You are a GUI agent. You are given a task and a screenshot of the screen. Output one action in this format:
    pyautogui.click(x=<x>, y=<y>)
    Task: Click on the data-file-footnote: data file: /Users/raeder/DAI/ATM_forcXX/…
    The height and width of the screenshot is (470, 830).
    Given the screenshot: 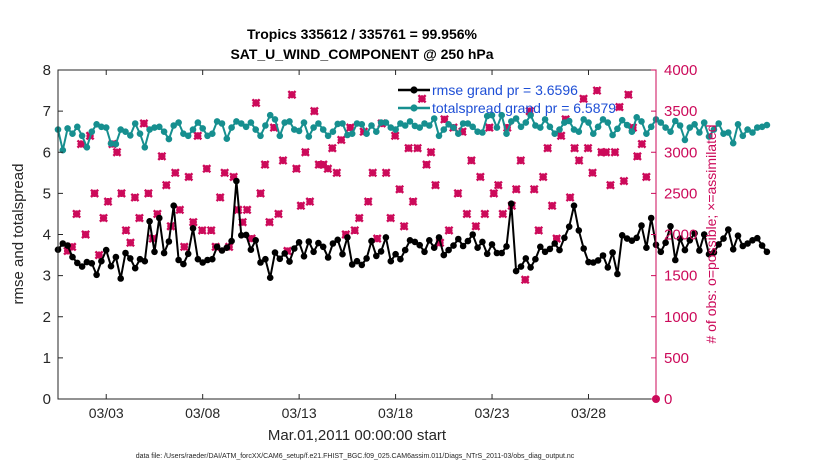 What is the action you would take?
    pyautogui.click(x=355, y=456)
    